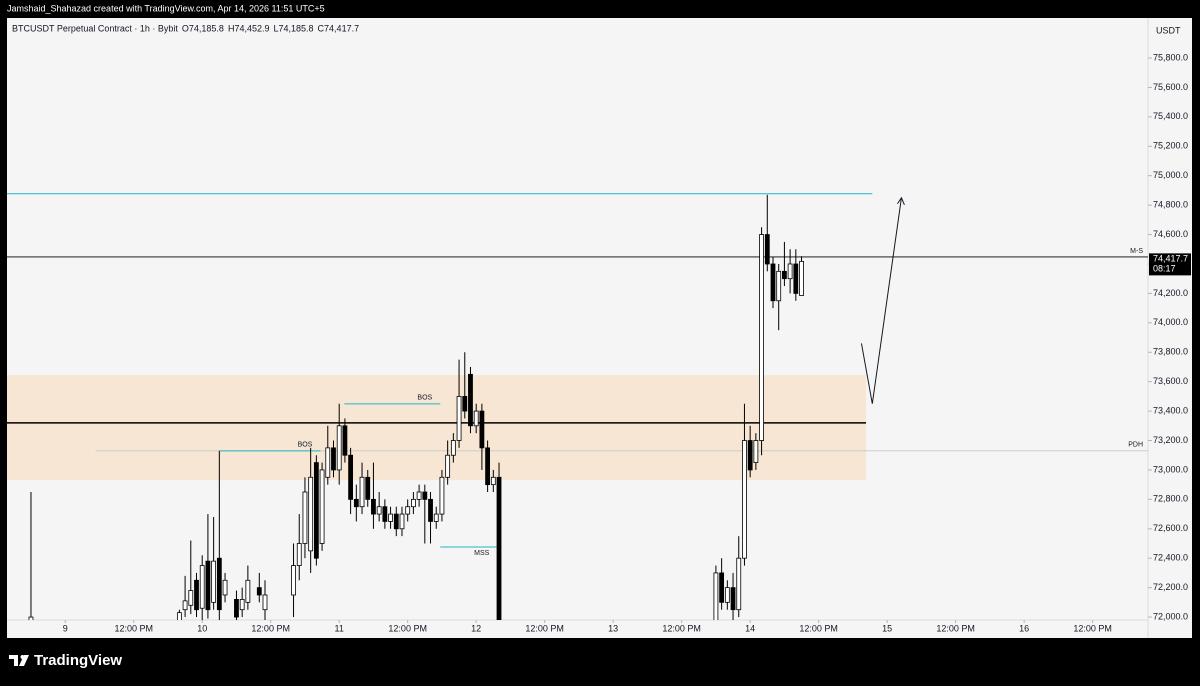 The width and height of the screenshot is (1200, 686). What do you see at coordinates (881, 300) in the screenshot?
I see `projection-arrow` at bounding box center [881, 300].